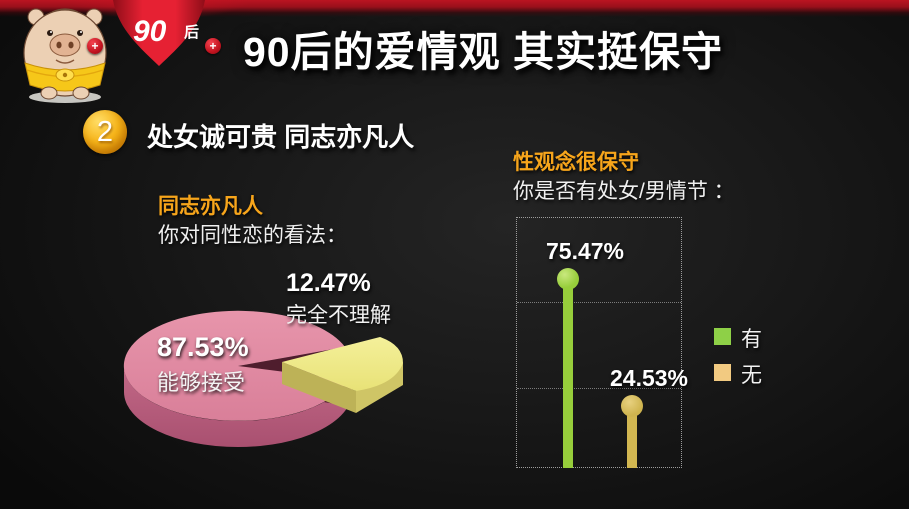 Image resolution: width=909 pixels, height=509 pixels. Describe the element at coordinates (65, 55) in the screenshot. I see `mascot-illustration` at that location.